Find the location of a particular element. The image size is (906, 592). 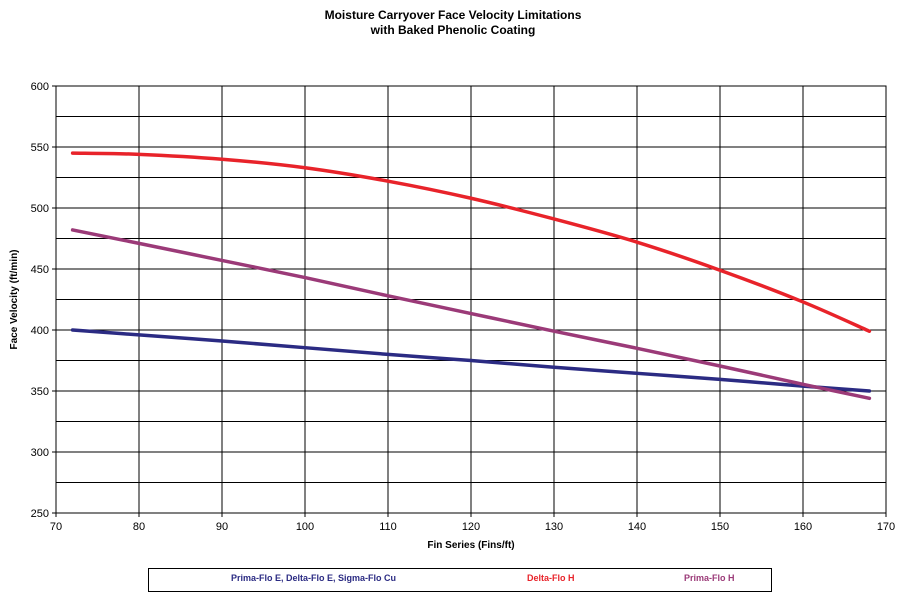

x-axis-ticks: 70 80 90 100 110 120 130 140 150 160 170 is located at coordinates (472, 523).